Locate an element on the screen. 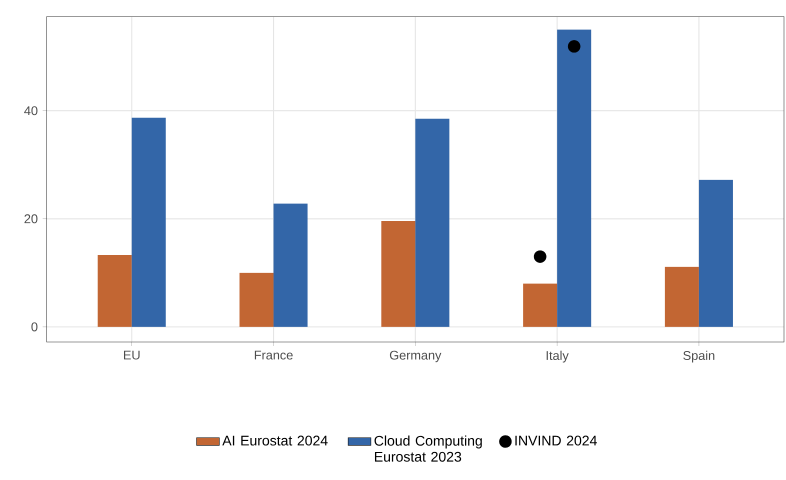 Image resolution: width=786 pixels, height=480 pixels. x-tick-label: Germany is located at coordinates (416, 356).